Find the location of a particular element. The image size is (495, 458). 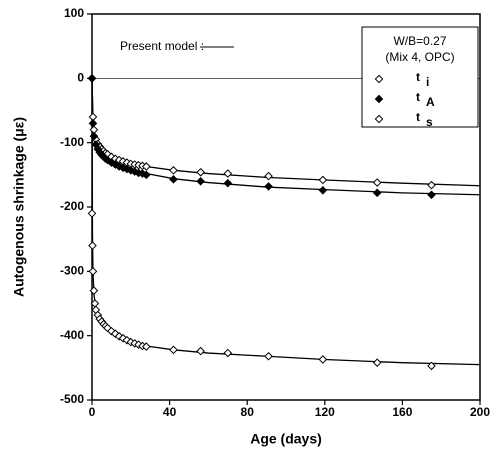

y-tick-label: -300 is located at coordinates (72, 271).